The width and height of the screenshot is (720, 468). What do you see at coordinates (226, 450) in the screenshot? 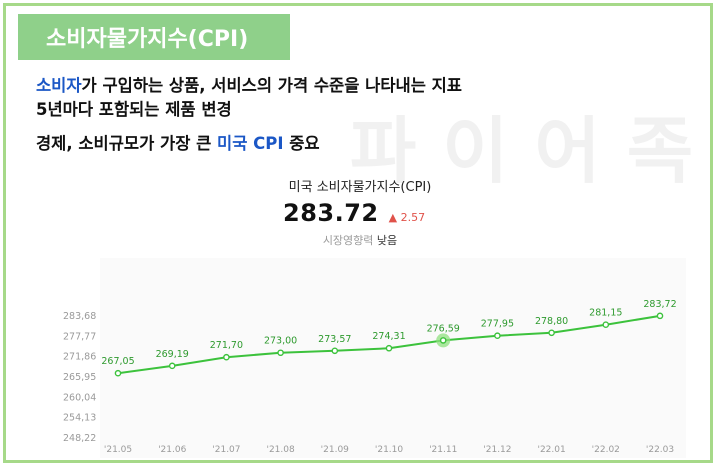
I see `x-tick-label: '21.07` at bounding box center [226, 450].